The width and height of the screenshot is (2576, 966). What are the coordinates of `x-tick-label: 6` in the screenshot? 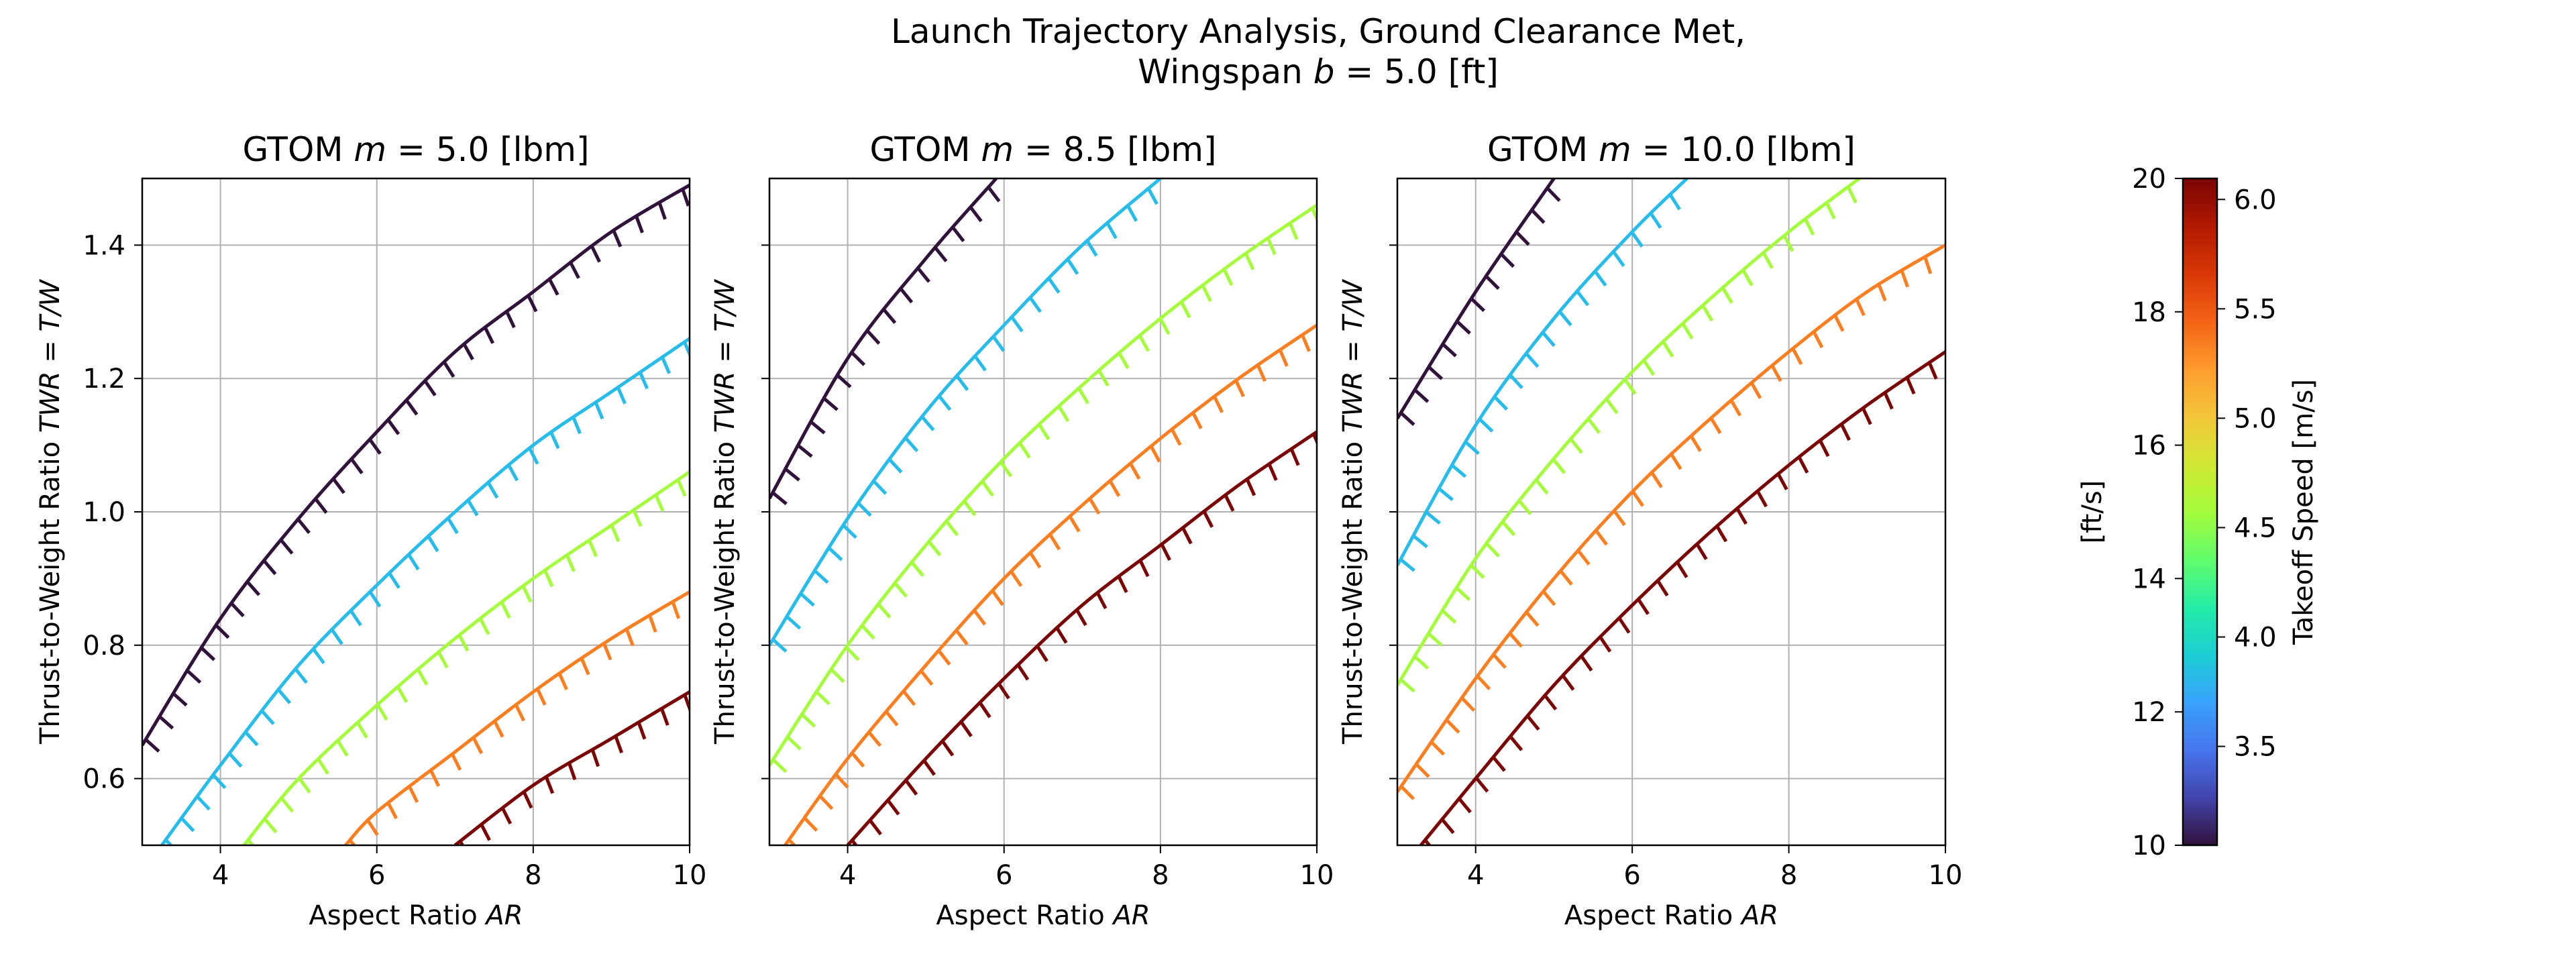 It's located at (376, 875).